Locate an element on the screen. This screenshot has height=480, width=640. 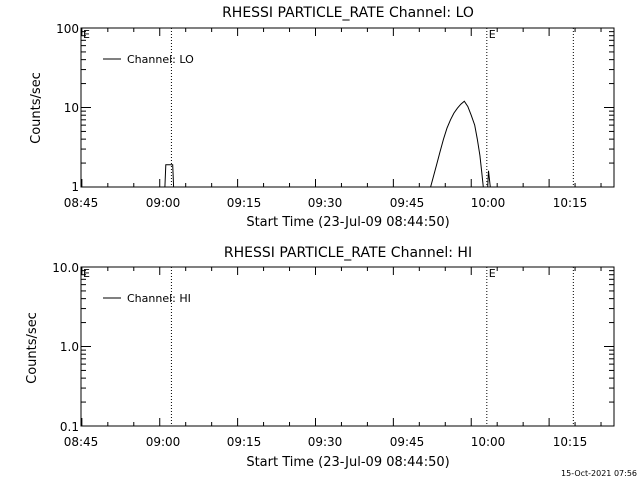
legend: Channel: LO is located at coordinates (148, 59).